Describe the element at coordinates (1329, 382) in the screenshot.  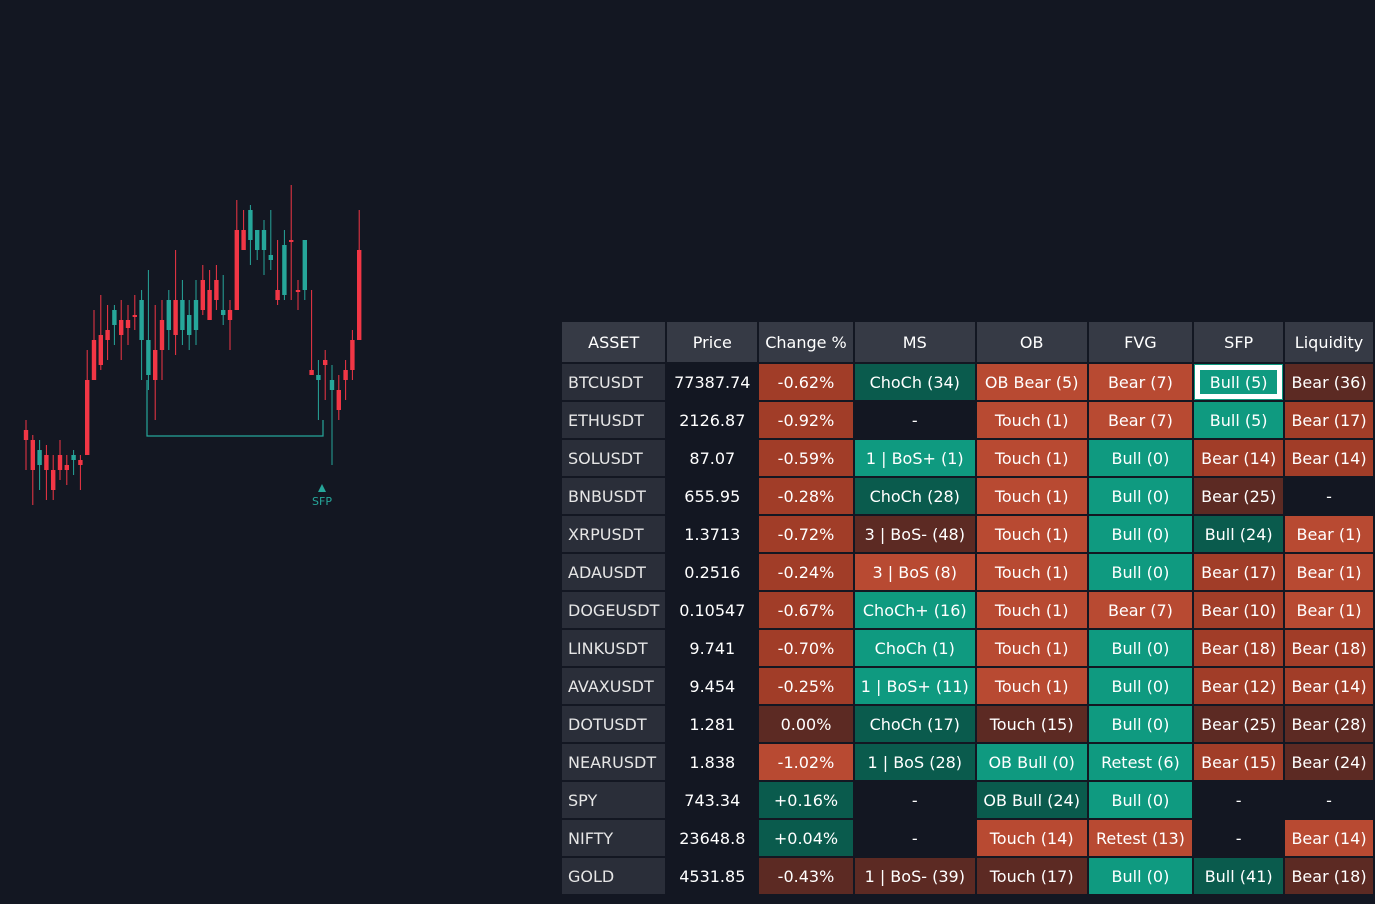
I see `cell-liquidity: Bear (36)` at that location.